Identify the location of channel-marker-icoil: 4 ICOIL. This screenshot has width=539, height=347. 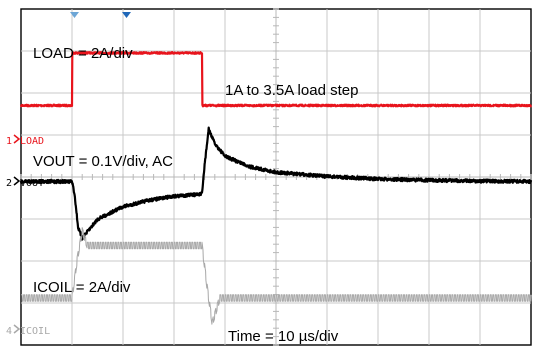
(28, 330).